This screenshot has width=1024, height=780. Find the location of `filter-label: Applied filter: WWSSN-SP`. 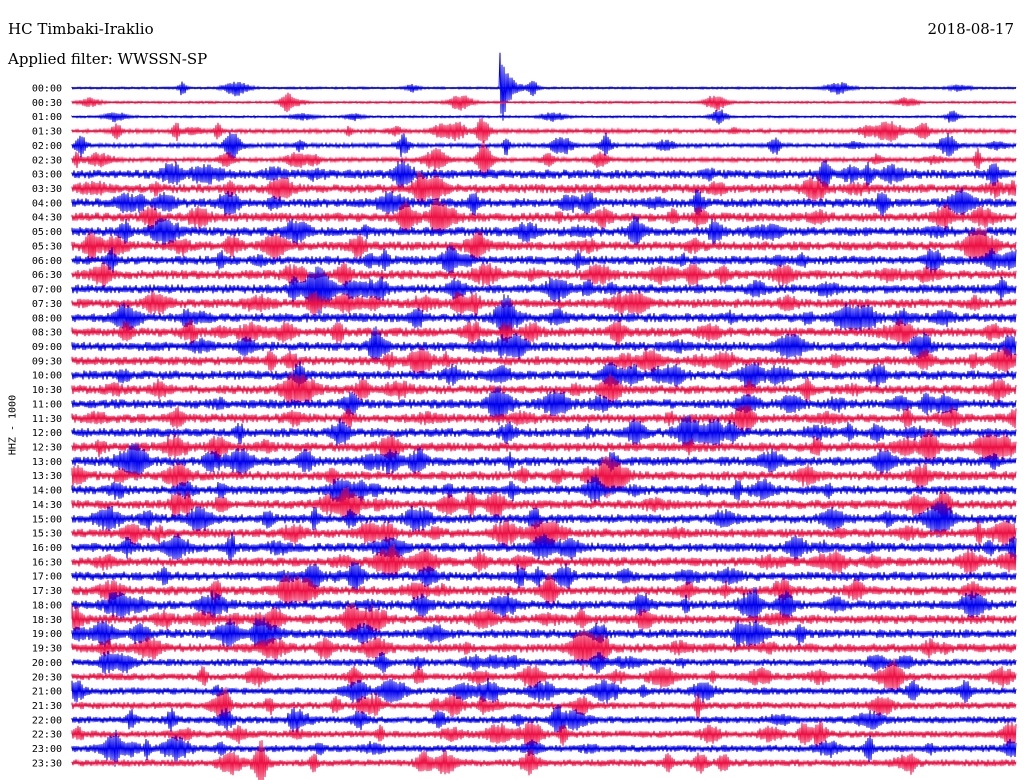

filter-label: Applied filter: WWSSN-SP is located at coordinates (108, 59).